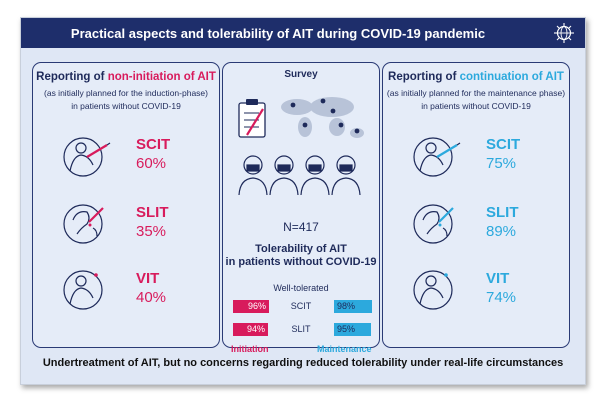  What do you see at coordinates (251, 306) in the screenshot?
I see `scit-initiation-bar: 96%` at bounding box center [251, 306].